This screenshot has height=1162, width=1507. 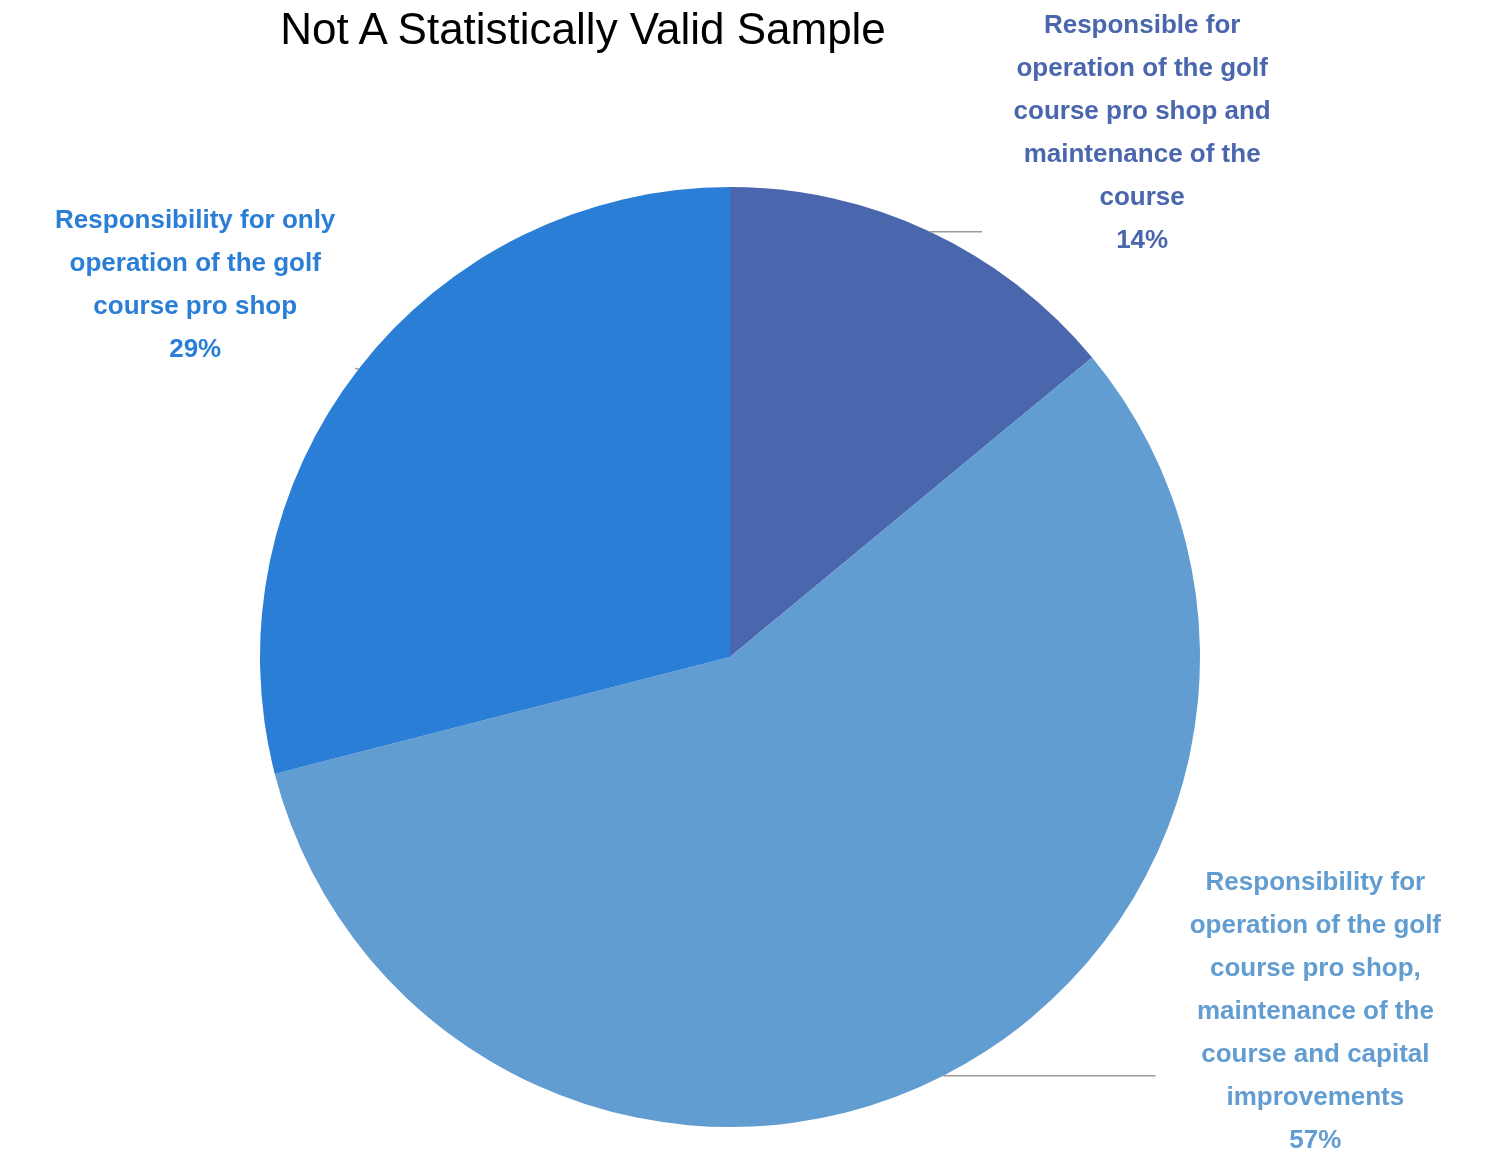 What do you see at coordinates (1142, 239) in the screenshot?
I see `data-label: 14%` at bounding box center [1142, 239].